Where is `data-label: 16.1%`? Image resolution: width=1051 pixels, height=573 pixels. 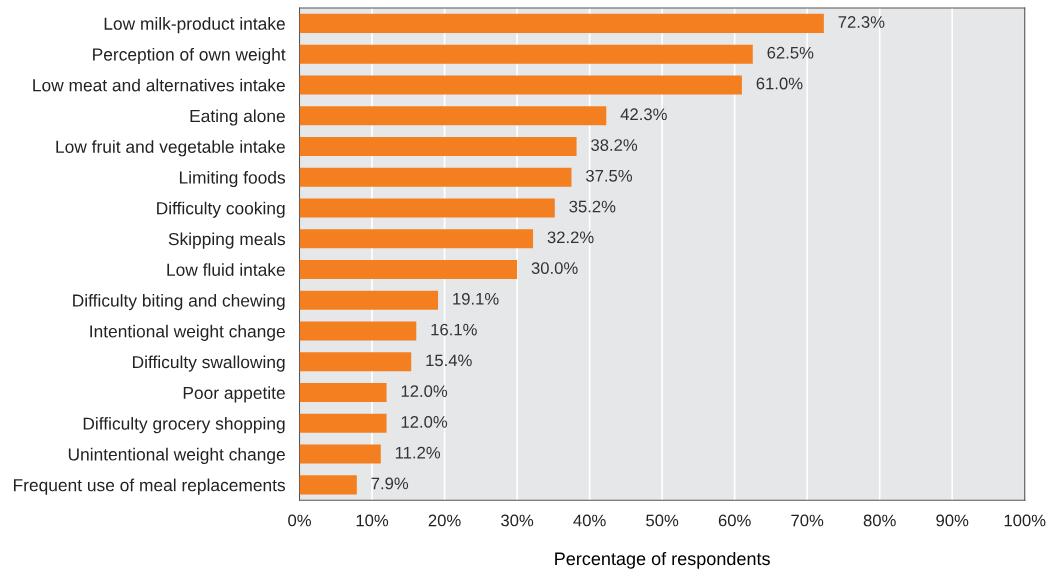 data-label: 16.1% is located at coordinates (454, 329).